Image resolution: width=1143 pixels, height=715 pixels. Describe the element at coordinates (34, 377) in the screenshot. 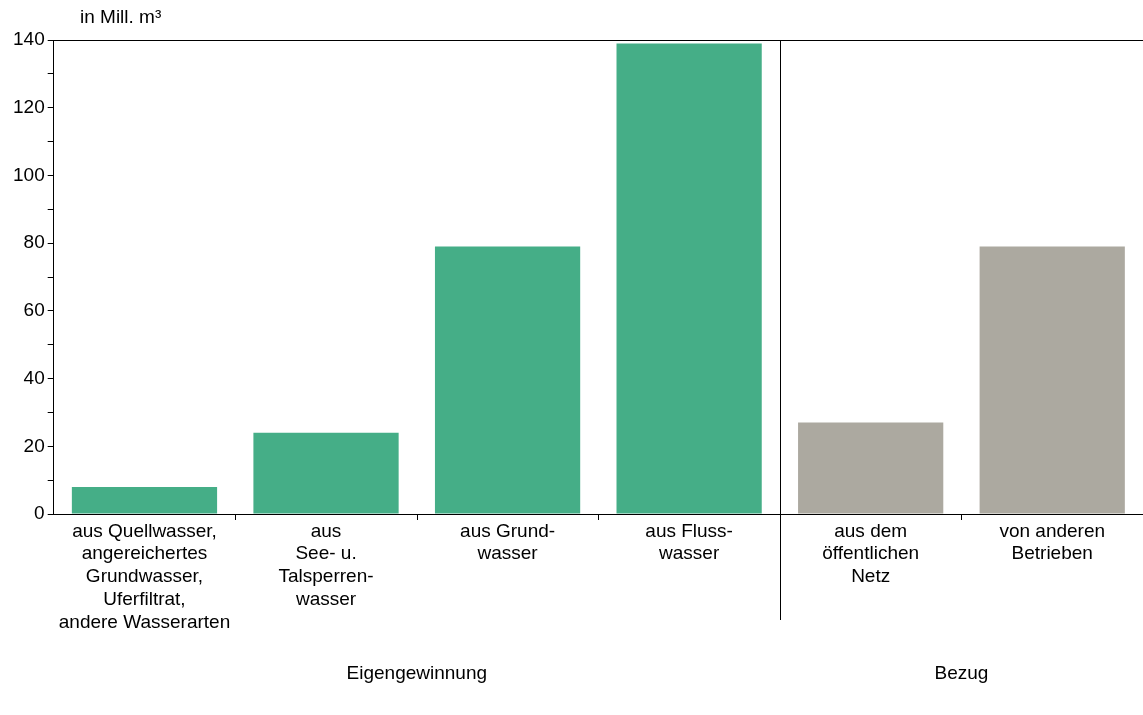

I see `y-tick-label: 40` at that location.